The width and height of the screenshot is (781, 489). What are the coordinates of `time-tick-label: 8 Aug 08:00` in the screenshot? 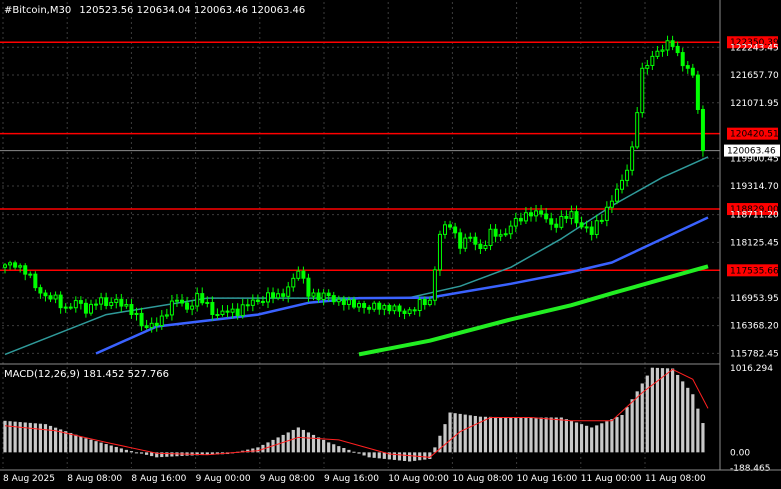 It's located at (94, 479).